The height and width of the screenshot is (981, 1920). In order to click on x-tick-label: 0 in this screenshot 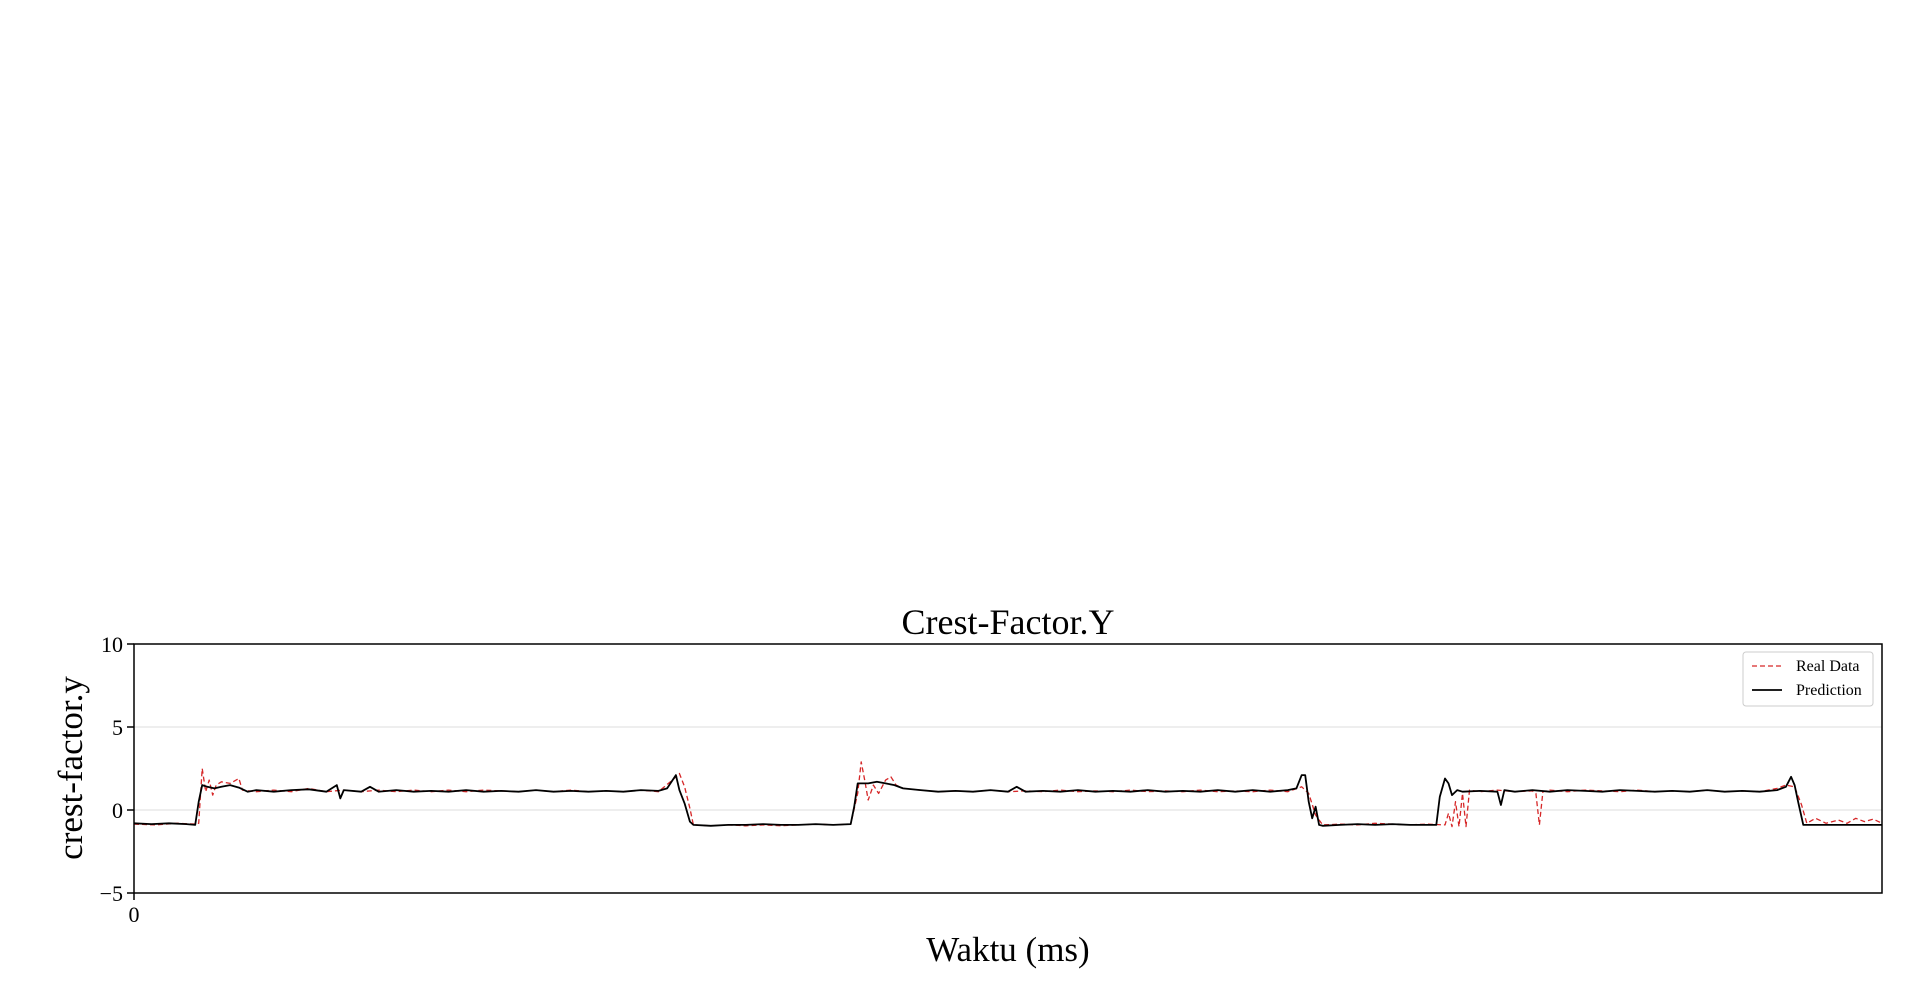, I will do `click(134, 914)`.